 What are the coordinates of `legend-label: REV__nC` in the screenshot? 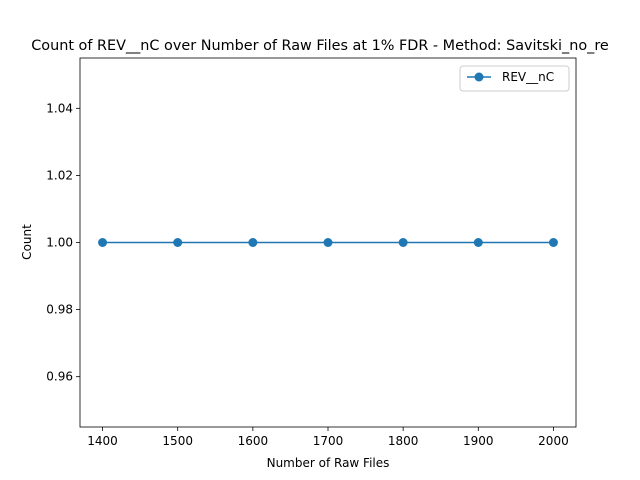 It's located at (528, 77).